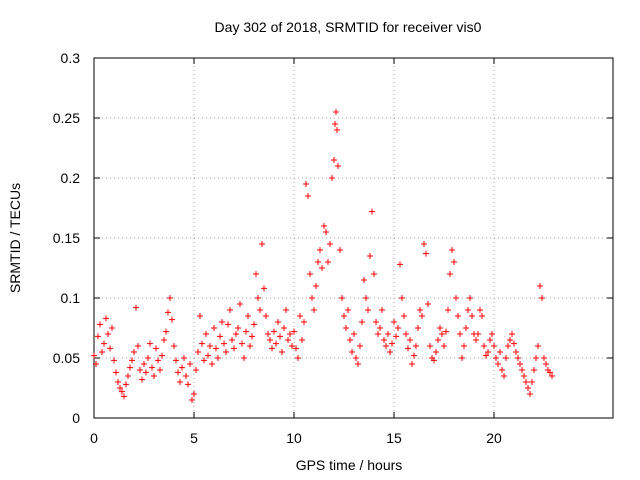 This screenshot has width=640, height=480. I want to click on y-tick-label: 0.1, so click(71, 298).